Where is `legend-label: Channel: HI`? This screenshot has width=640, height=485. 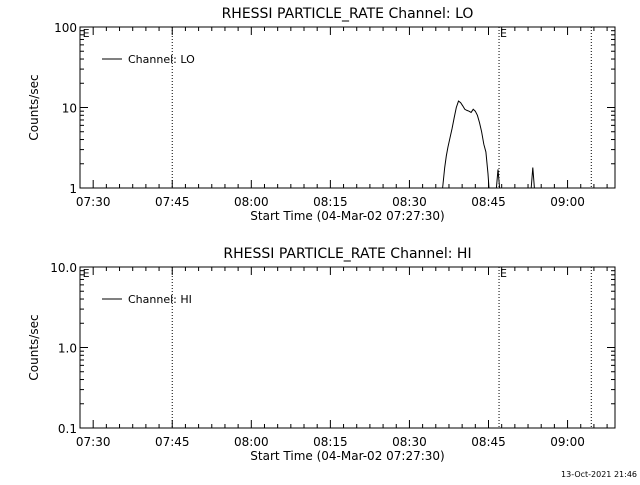 legend-label: Channel: HI is located at coordinates (160, 299).